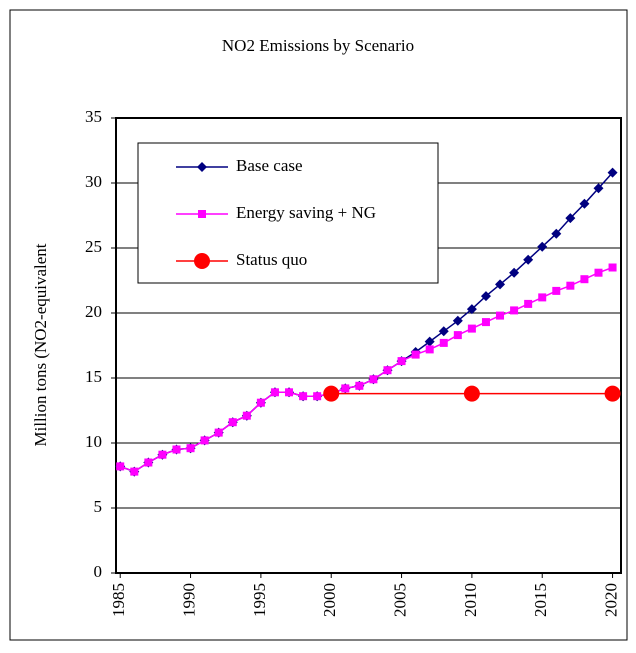 The image size is (636, 653). I want to click on x-tick-label: 2010, so click(470, 600).